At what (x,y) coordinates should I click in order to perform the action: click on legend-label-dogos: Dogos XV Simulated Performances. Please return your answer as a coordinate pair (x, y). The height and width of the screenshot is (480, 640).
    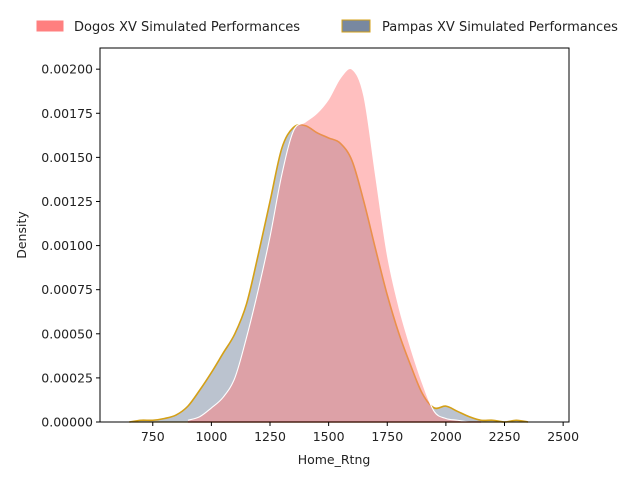
    Looking at the image, I should click on (187, 27).